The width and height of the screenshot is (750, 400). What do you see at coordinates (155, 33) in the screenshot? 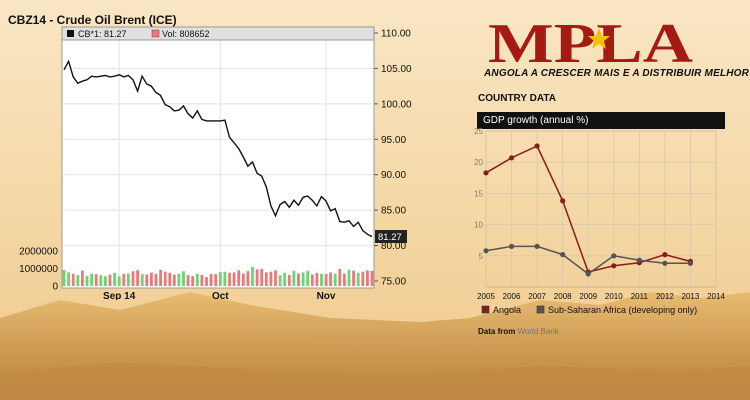
I see `volume-legend-swatch` at bounding box center [155, 33].